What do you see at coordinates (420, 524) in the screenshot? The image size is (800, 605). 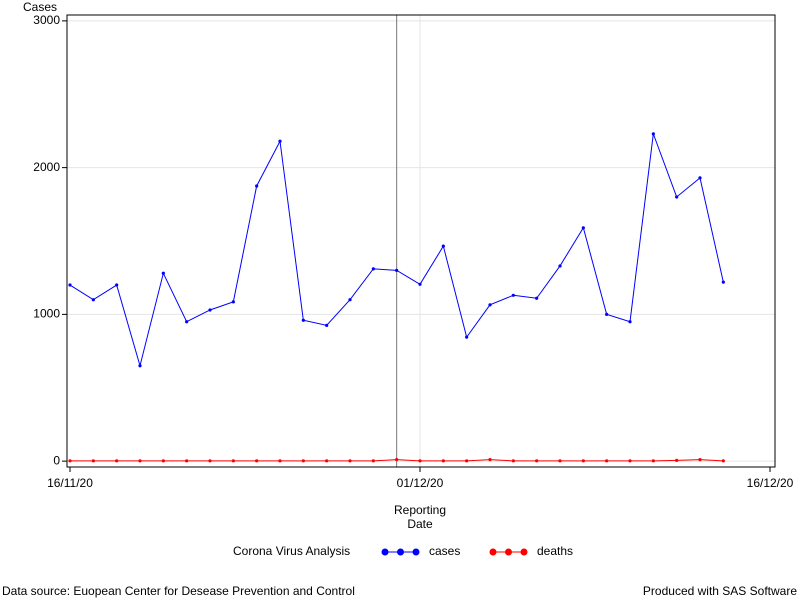 I see `x-axis-label: Date` at bounding box center [420, 524].